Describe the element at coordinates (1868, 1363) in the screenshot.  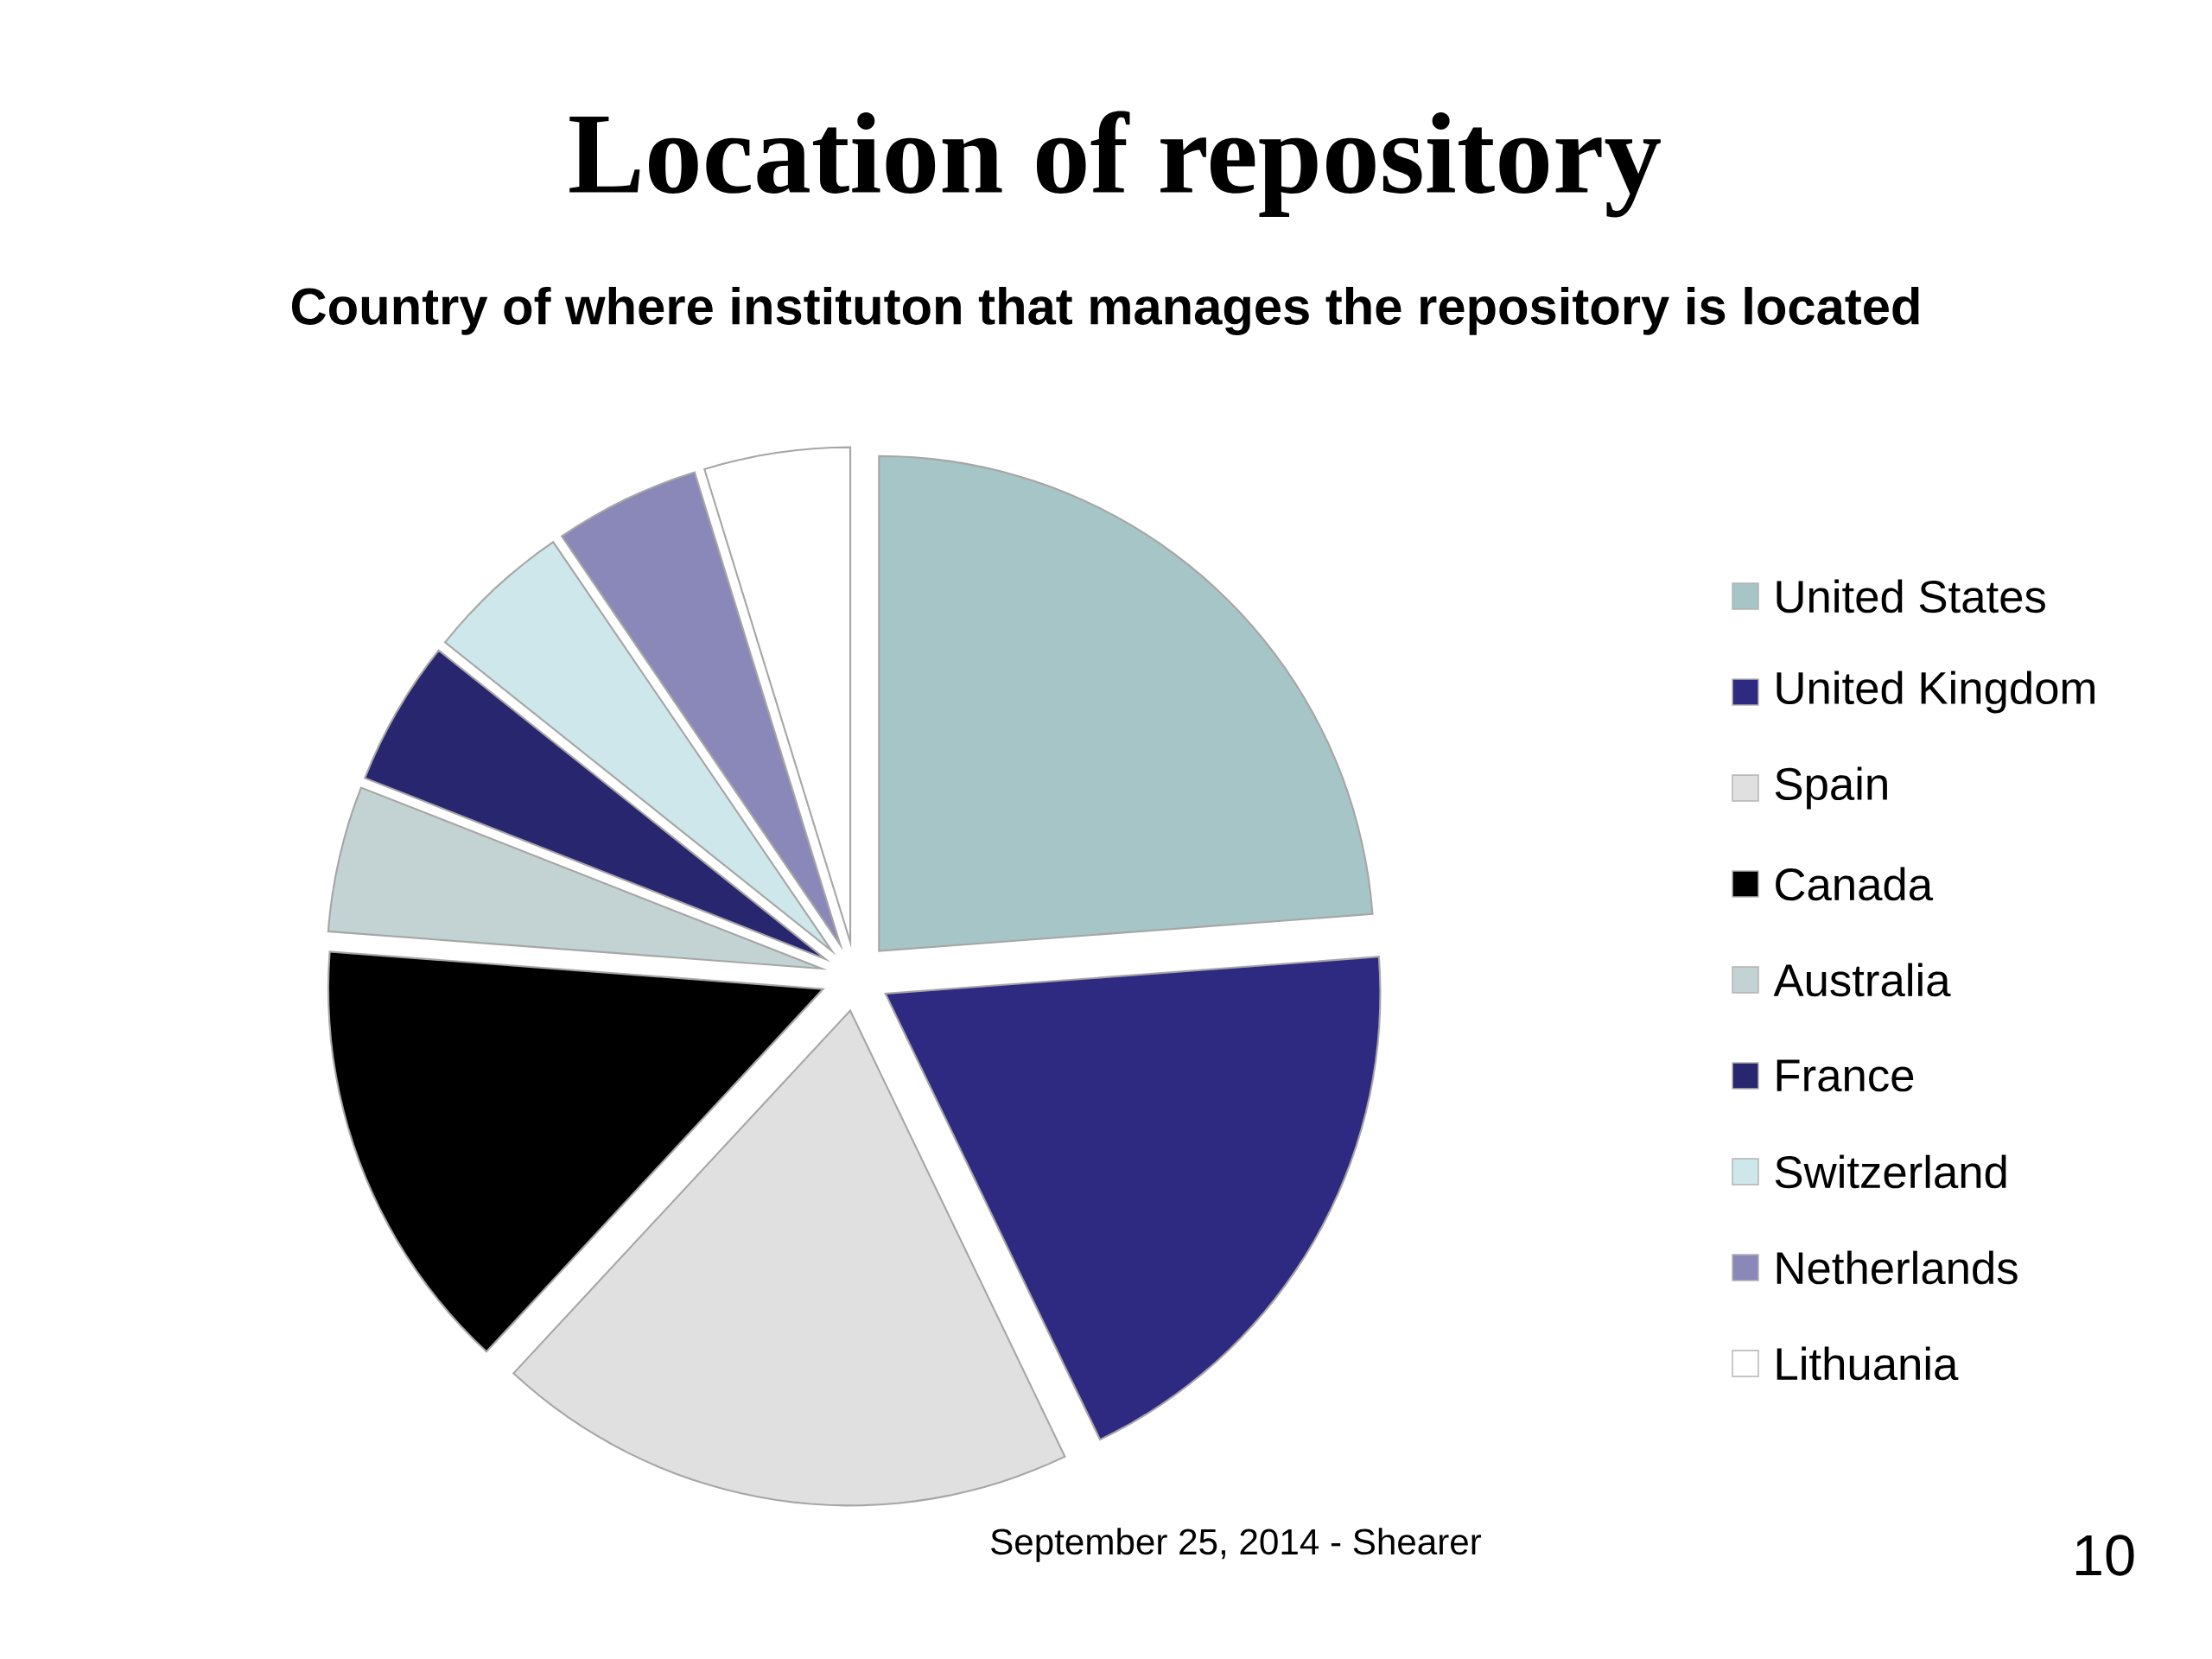
I see `legend-label: Lithuania` at that location.